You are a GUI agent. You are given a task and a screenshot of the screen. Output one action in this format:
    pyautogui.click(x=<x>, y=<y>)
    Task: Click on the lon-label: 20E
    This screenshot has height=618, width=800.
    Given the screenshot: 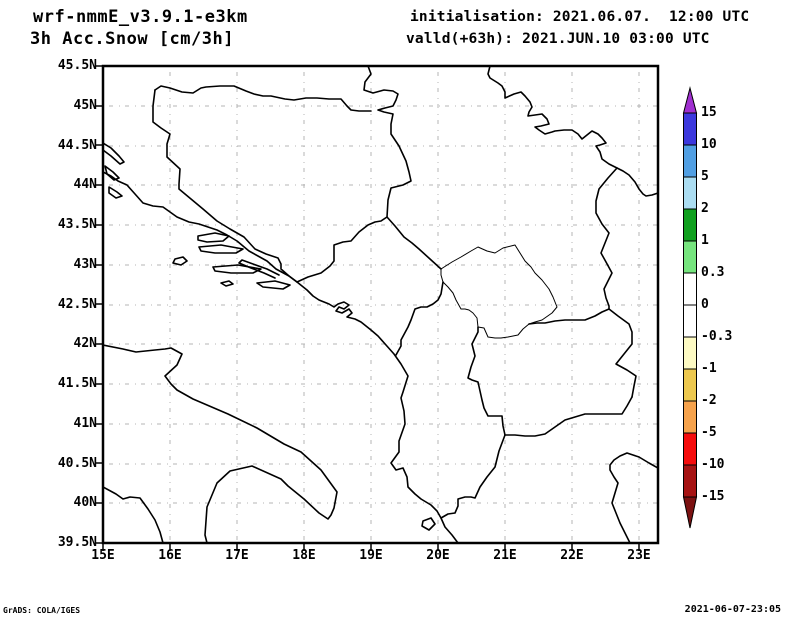 What is the action you would take?
    pyautogui.click(x=438, y=555)
    